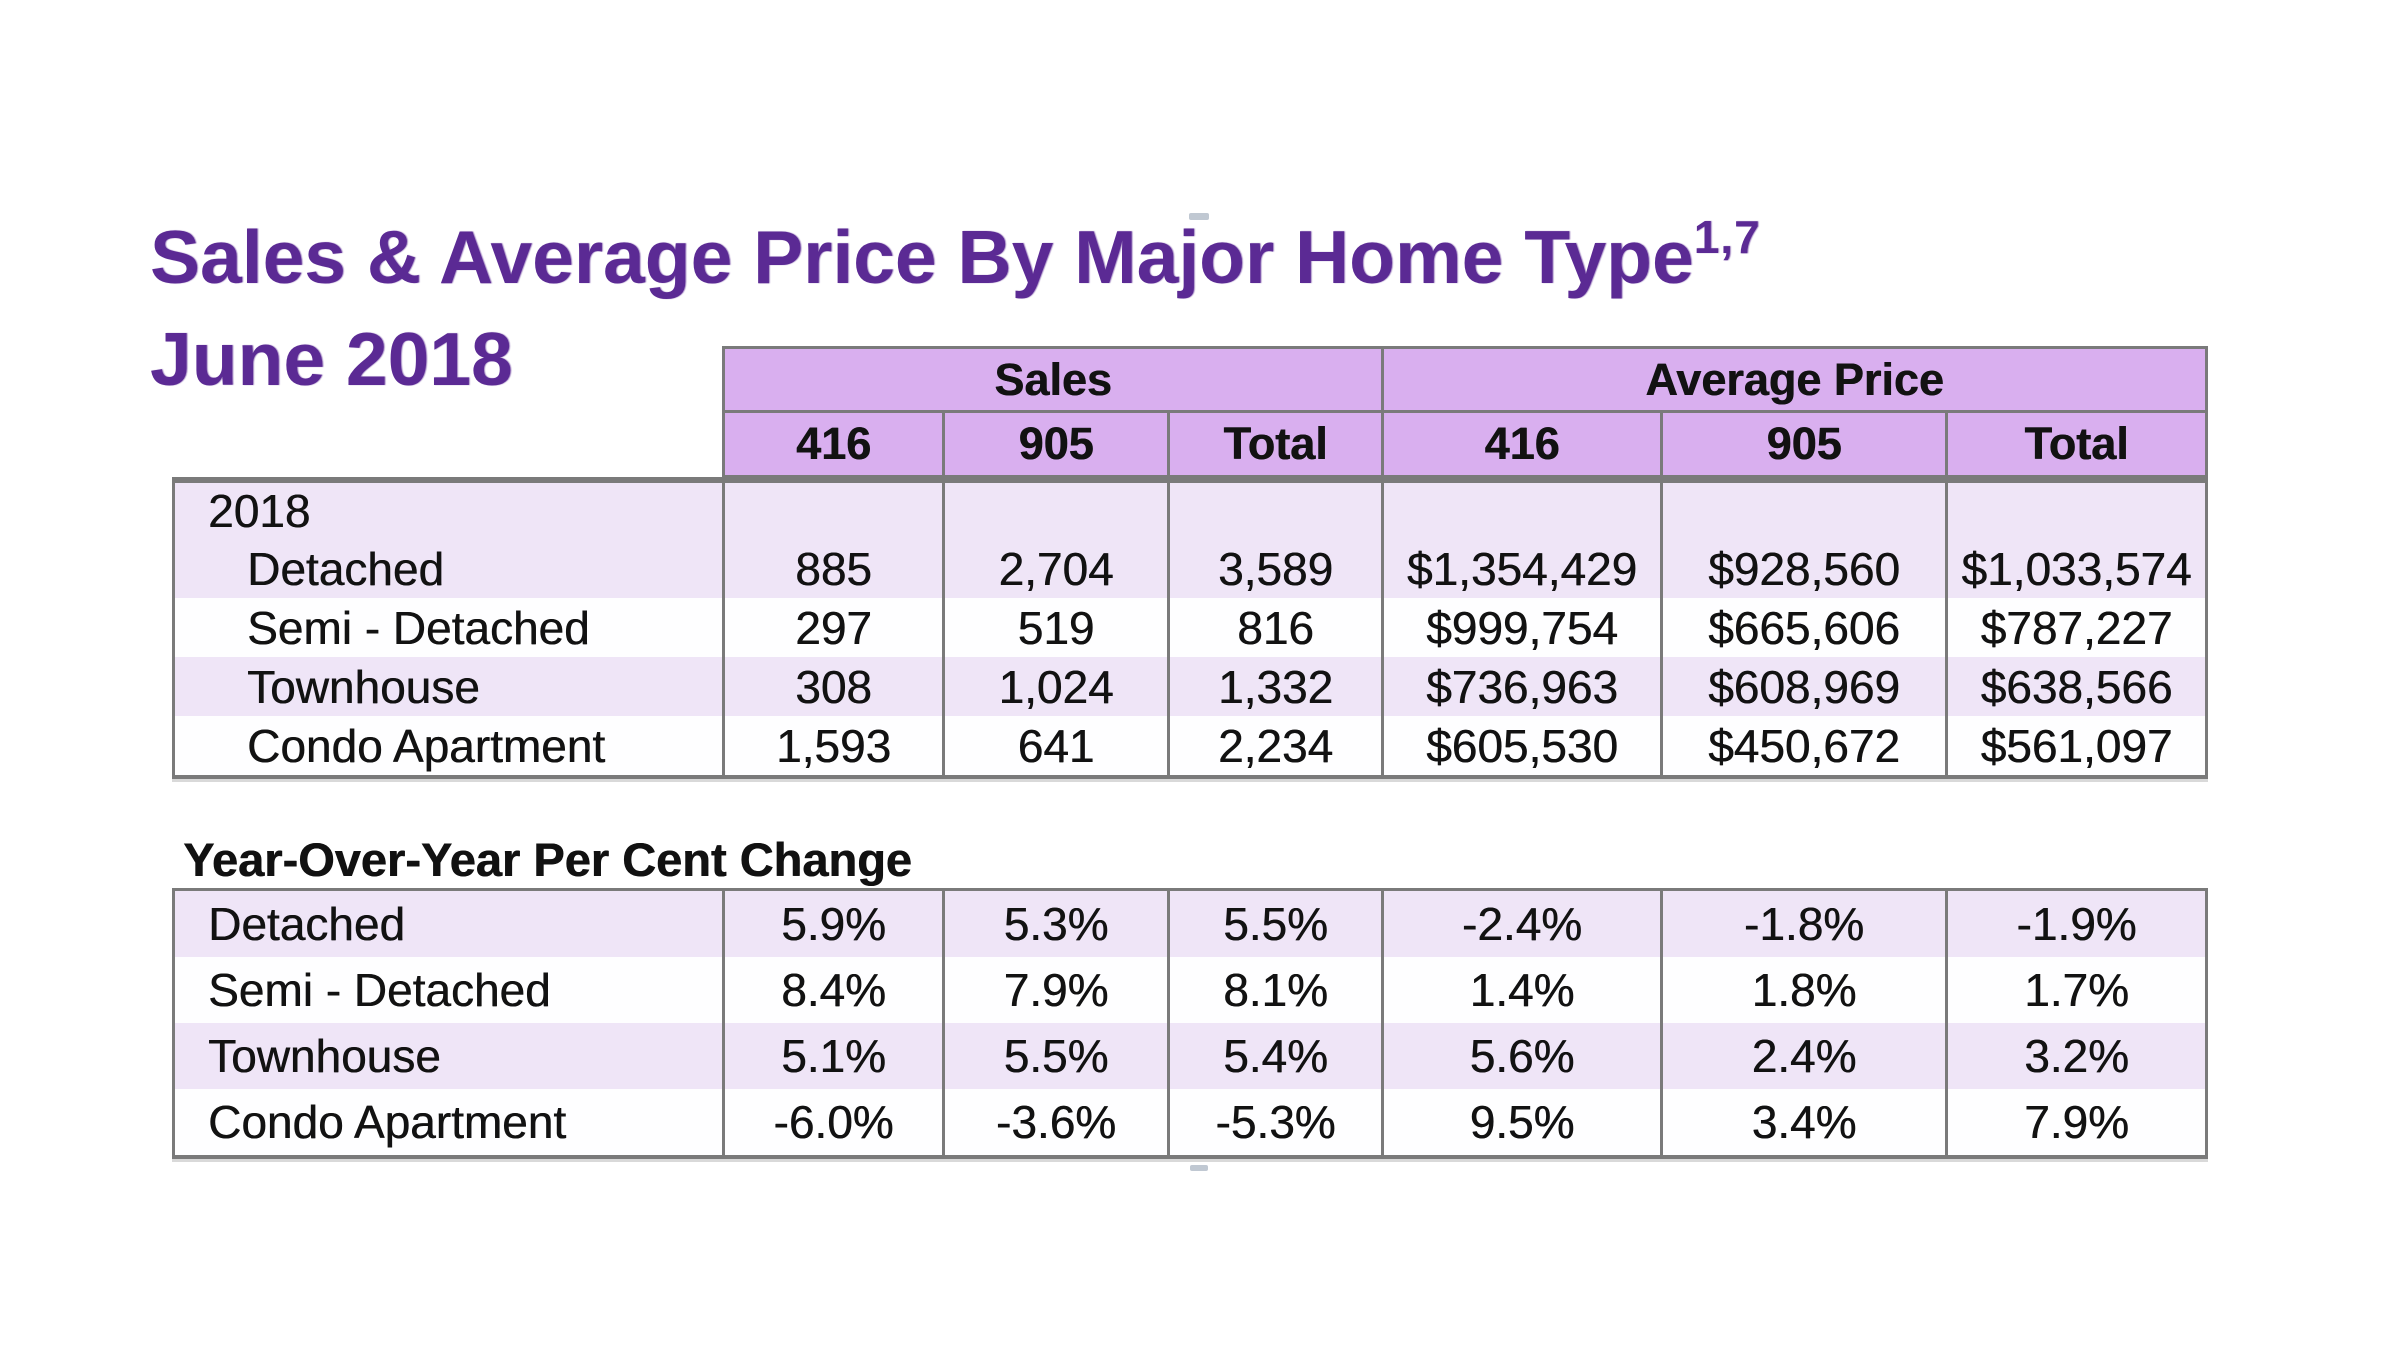 This screenshot has width=2400, height=1350. What do you see at coordinates (1523, 990) in the screenshot?
I see `table-cell: 1.4%` at bounding box center [1523, 990].